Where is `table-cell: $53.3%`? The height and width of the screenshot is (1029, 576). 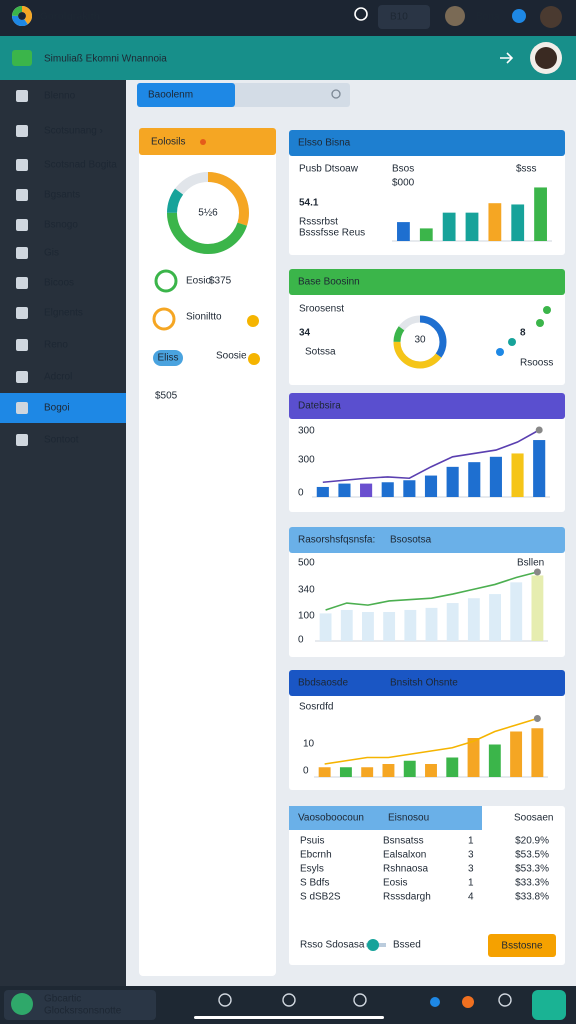 table-cell: $53.3% is located at coordinates (532, 869).